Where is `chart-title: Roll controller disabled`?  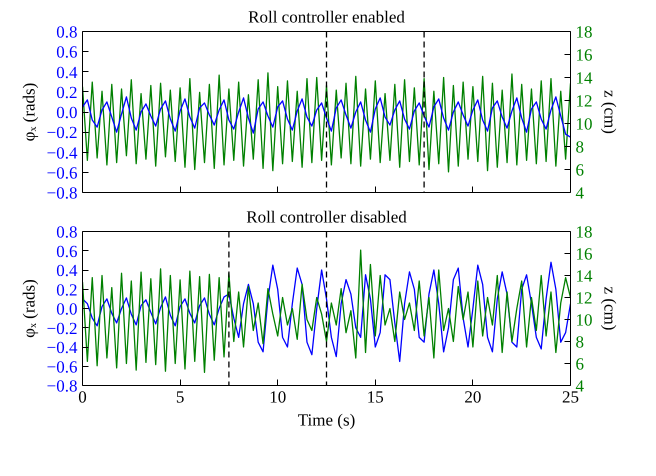
chart-title: Roll controller disabled is located at coordinates (327, 217).